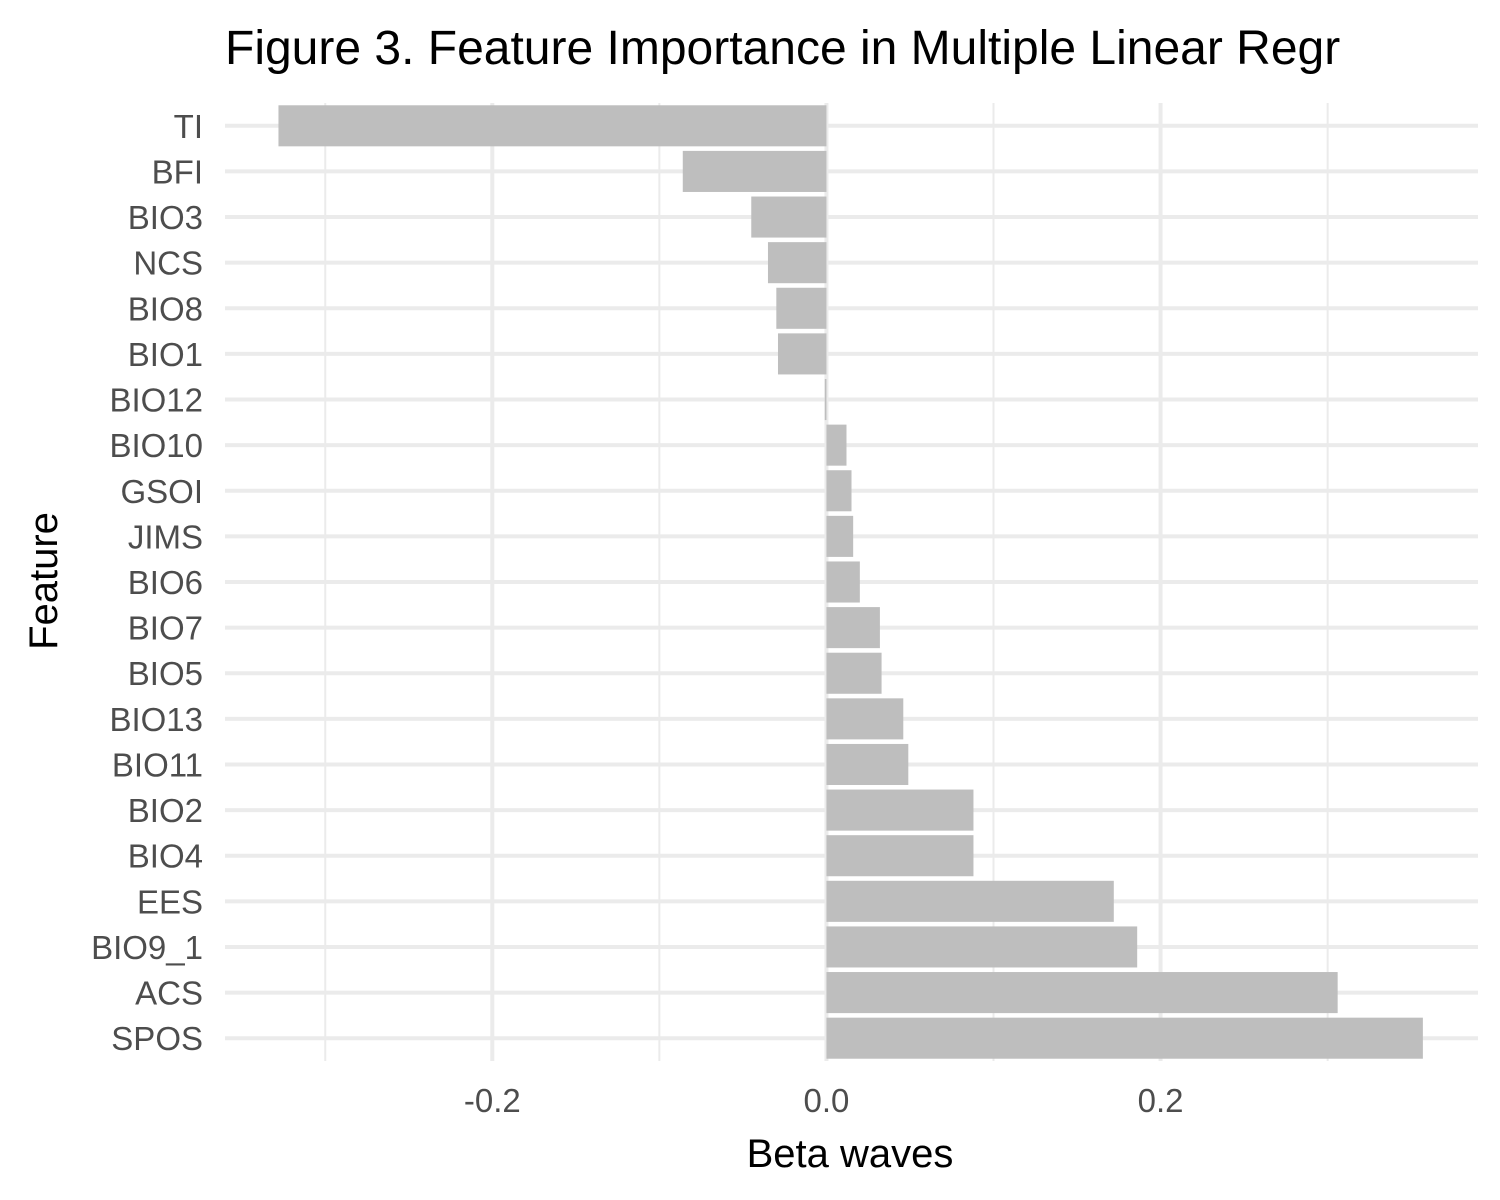  What do you see at coordinates (165, 582) in the screenshot?
I see `y-tick-label: BIO6` at bounding box center [165, 582].